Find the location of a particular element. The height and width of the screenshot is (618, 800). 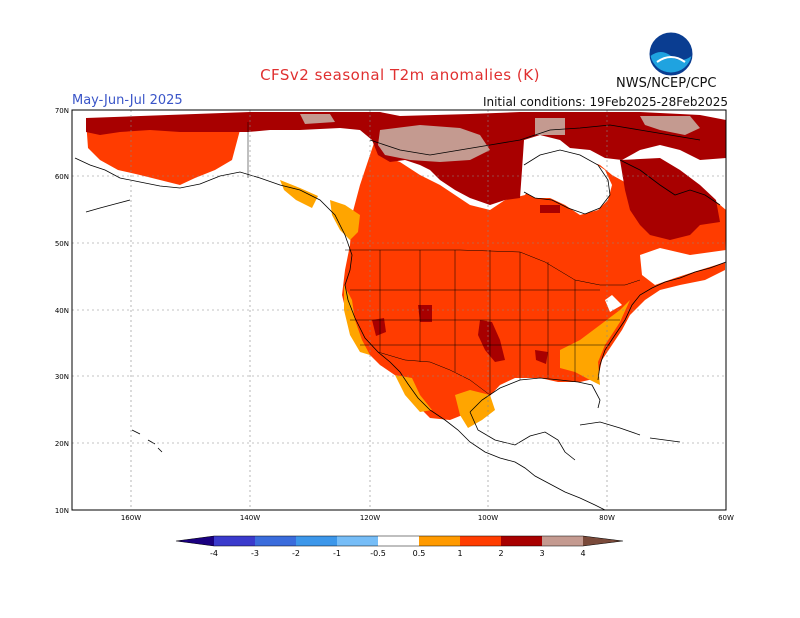

colorbar-label: -2 is located at coordinates (296, 553).